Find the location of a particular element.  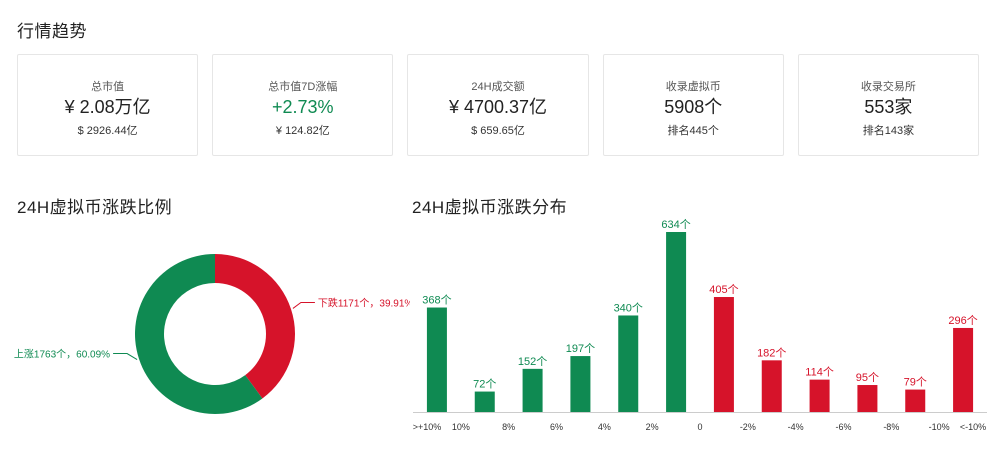

updown-ratio-donut-chart: 下跌1171个，39.91% 上涨1763个，60.09% is located at coordinates (212, 334).